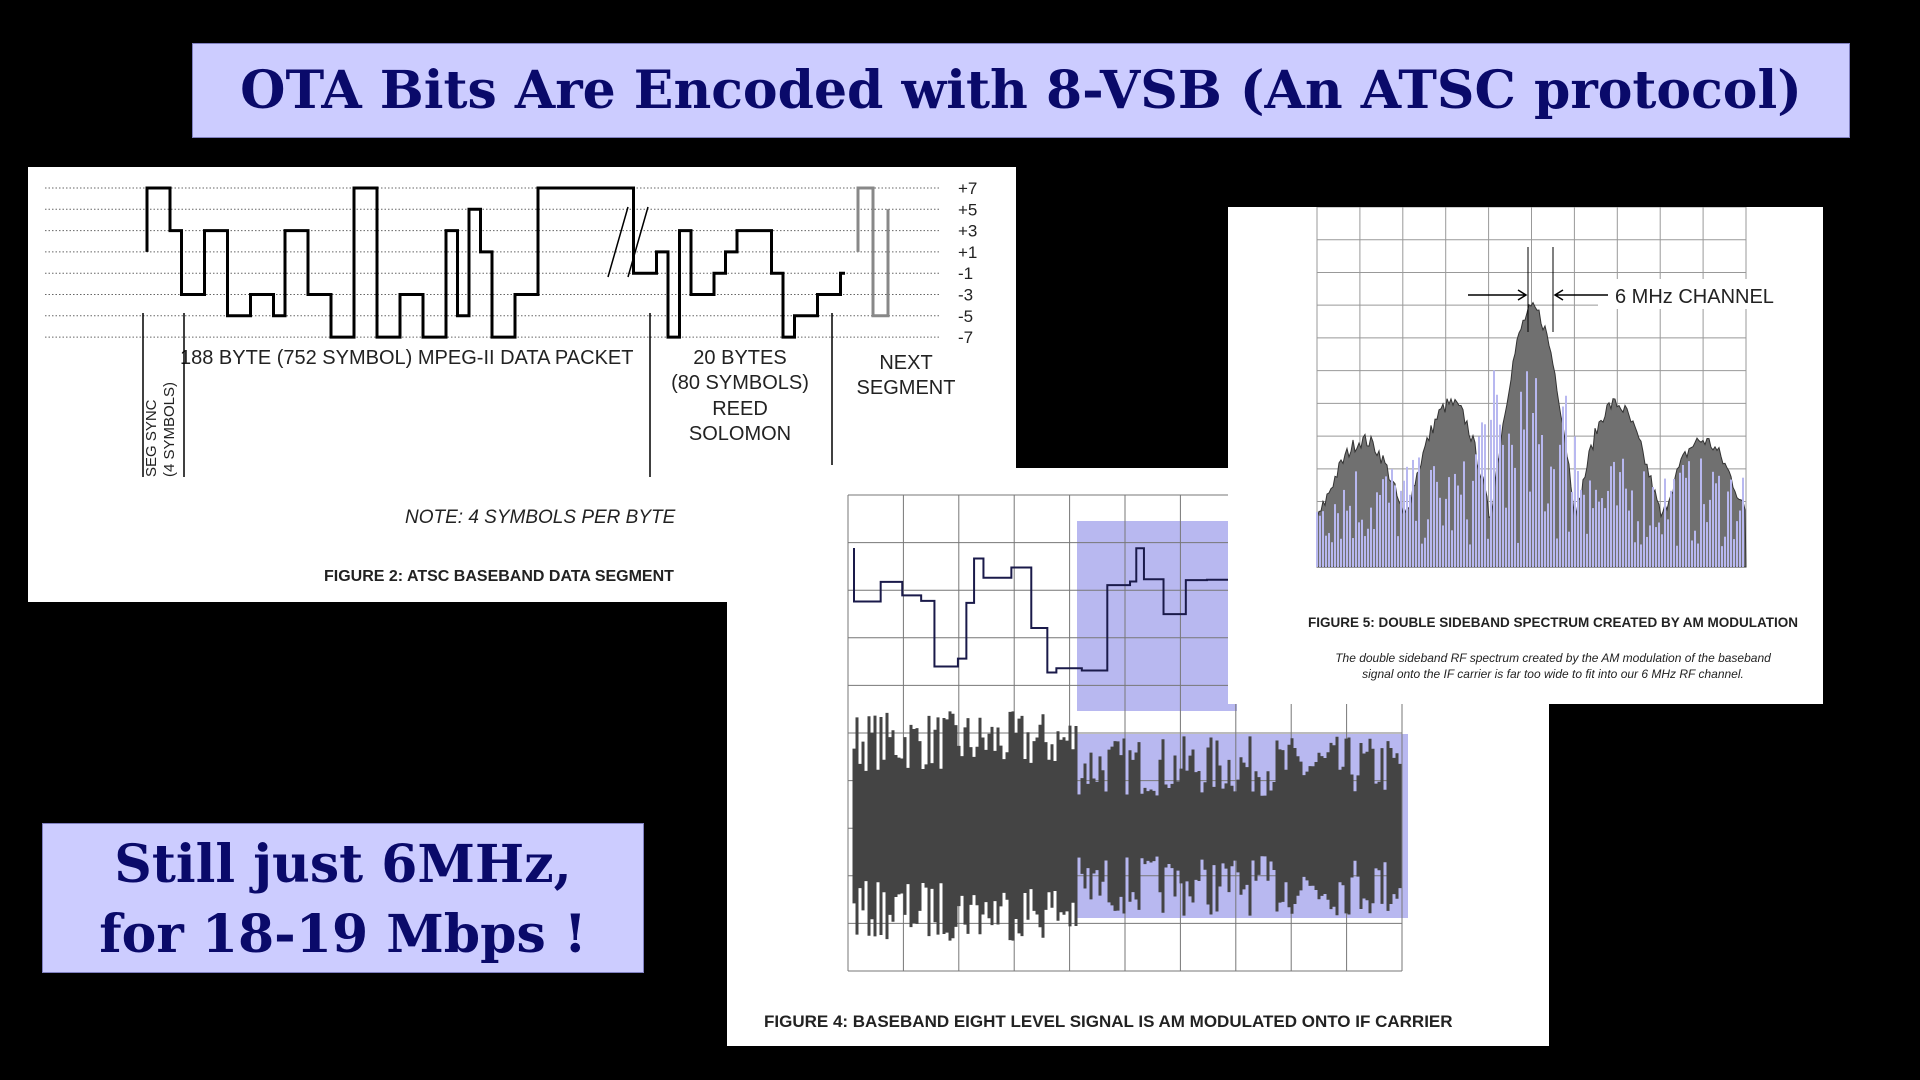 This screenshot has height=1080, width=1920. What do you see at coordinates (965, 295) in the screenshot?
I see `level-label: -3` at bounding box center [965, 295].